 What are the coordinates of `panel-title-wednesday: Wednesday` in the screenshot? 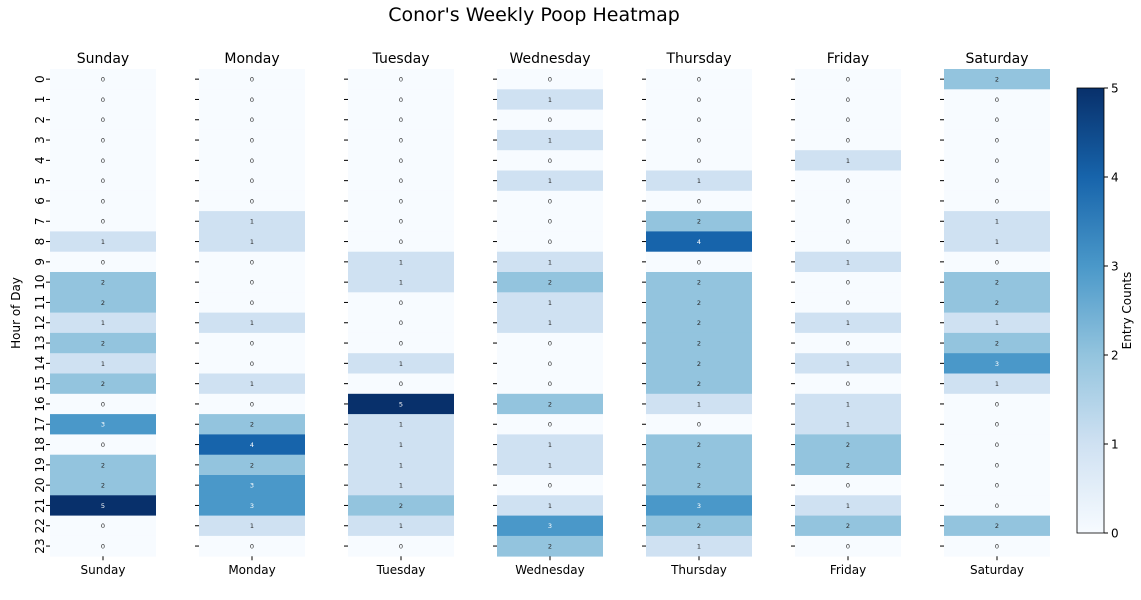 It's located at (549, 59).